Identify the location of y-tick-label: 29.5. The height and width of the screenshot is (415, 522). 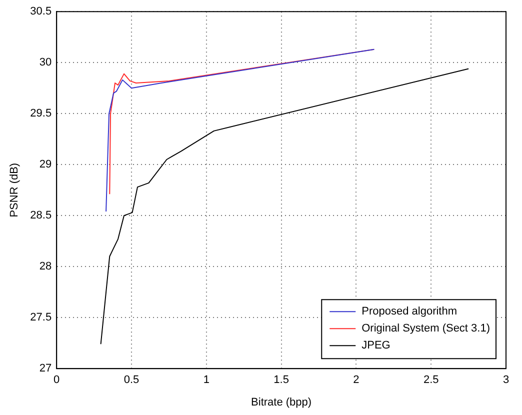
(41, 114).